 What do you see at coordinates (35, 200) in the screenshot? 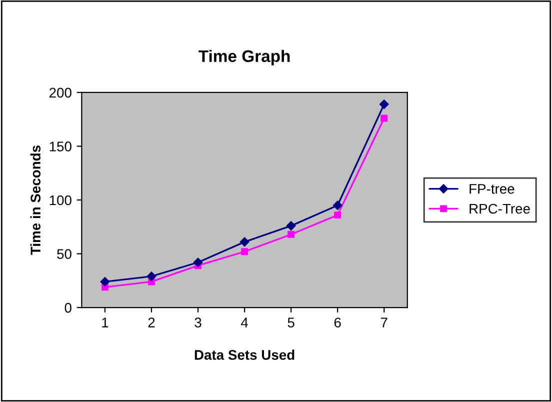
I see `y-axis-title: Time in Seconds` at bounding box center [35, 200].